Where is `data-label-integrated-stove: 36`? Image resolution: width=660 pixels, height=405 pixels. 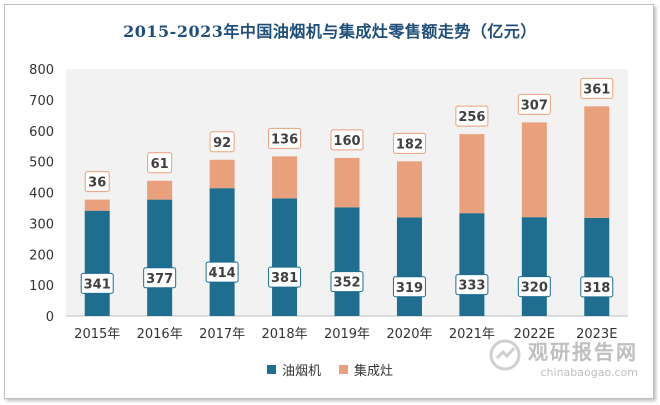 data-label-integrated-stove: 36 is located at coordinates (97, 183).